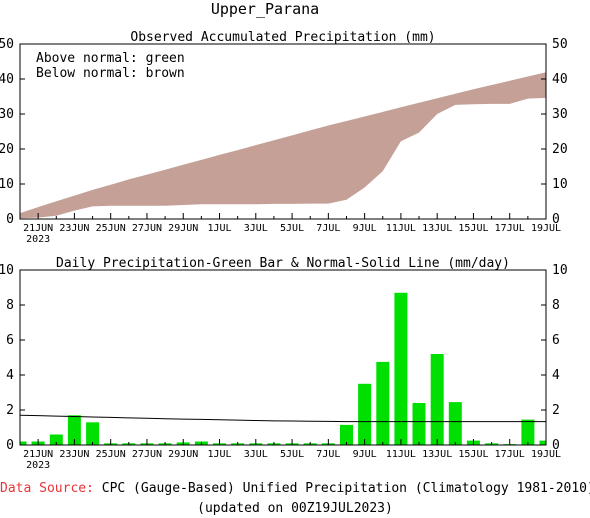 The image size is (590, 518). Describe the element at coordinates (282, 37) in the screenshot. I see `panel-title: Observed Accumulated Precipitation (mm)` at that location.